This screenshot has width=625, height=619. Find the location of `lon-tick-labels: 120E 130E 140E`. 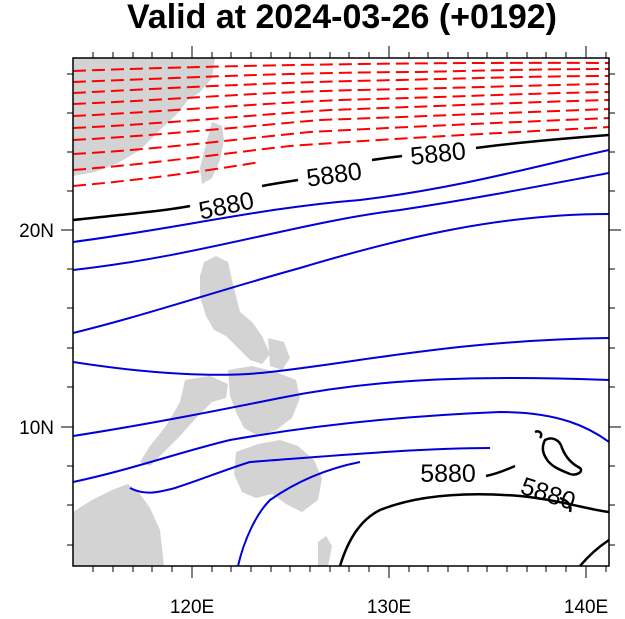

lon-tick-labels: 120E 130E 140E is located at coordinates (389, 607).